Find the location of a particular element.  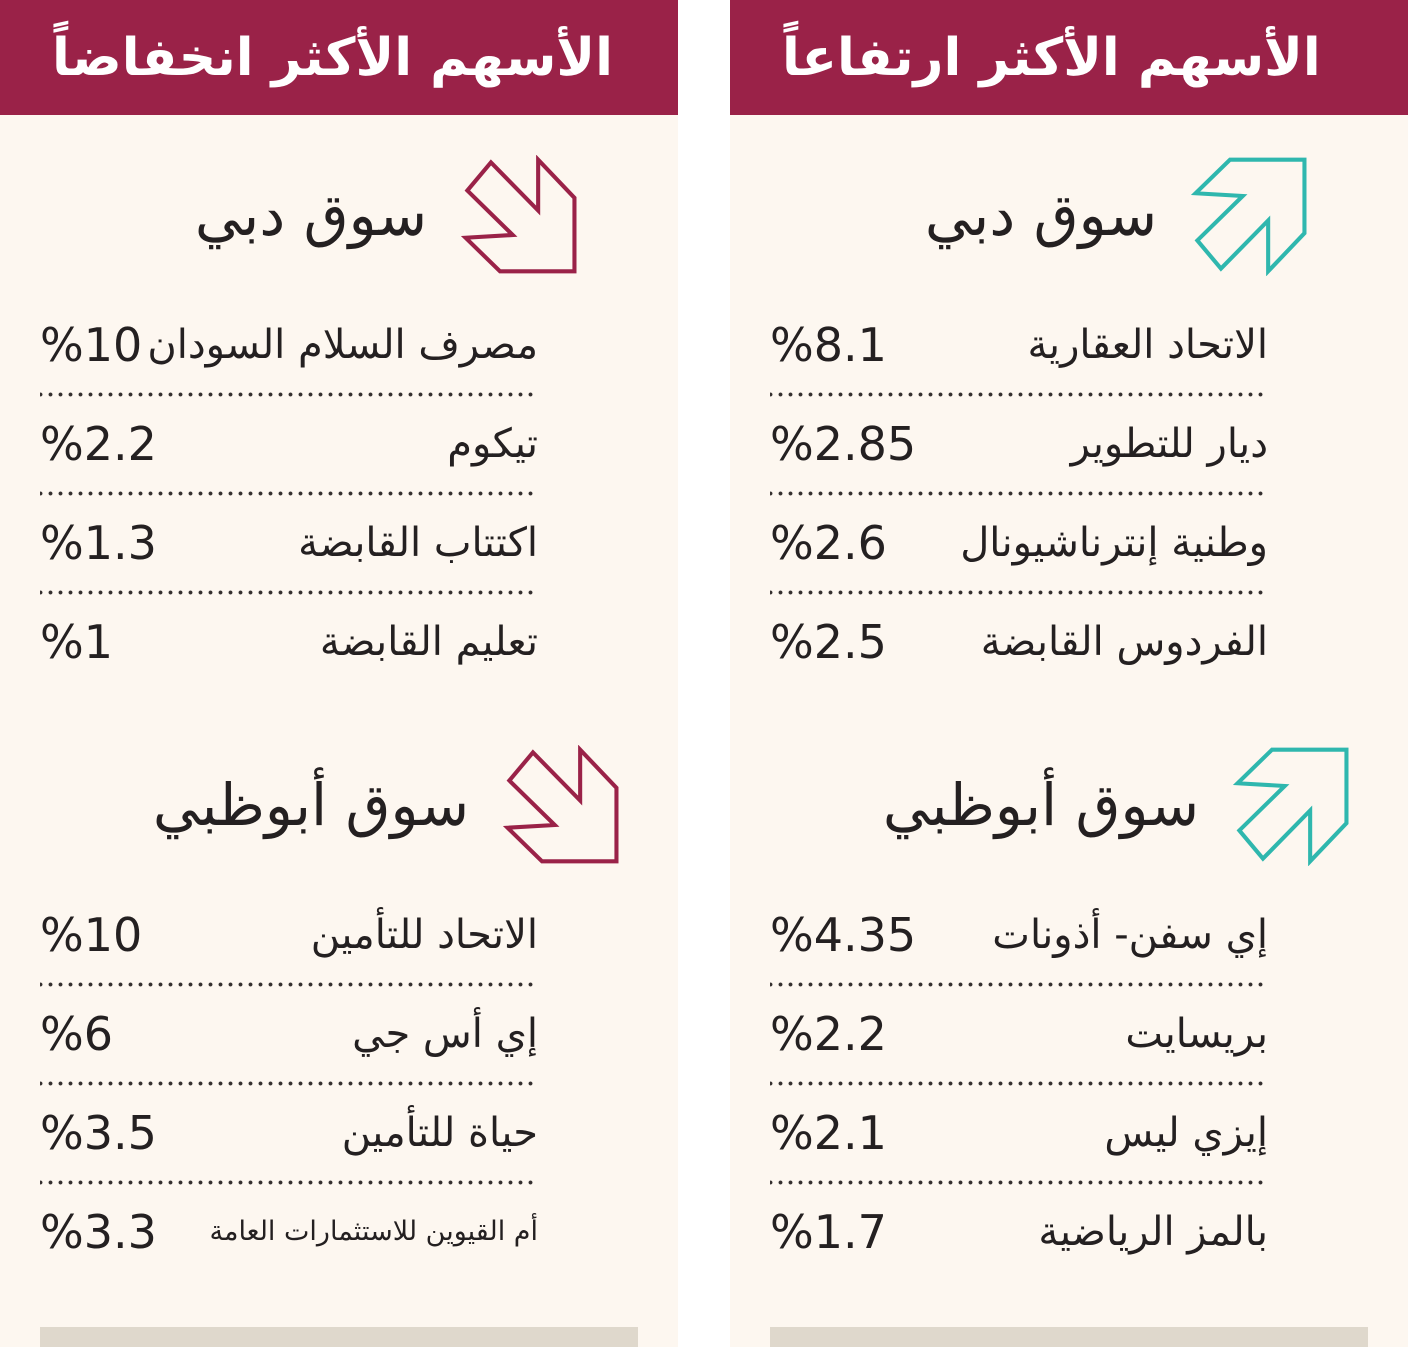

stock-row: الاتحاد للتأمين %10 is located at coordinates (289, 935).